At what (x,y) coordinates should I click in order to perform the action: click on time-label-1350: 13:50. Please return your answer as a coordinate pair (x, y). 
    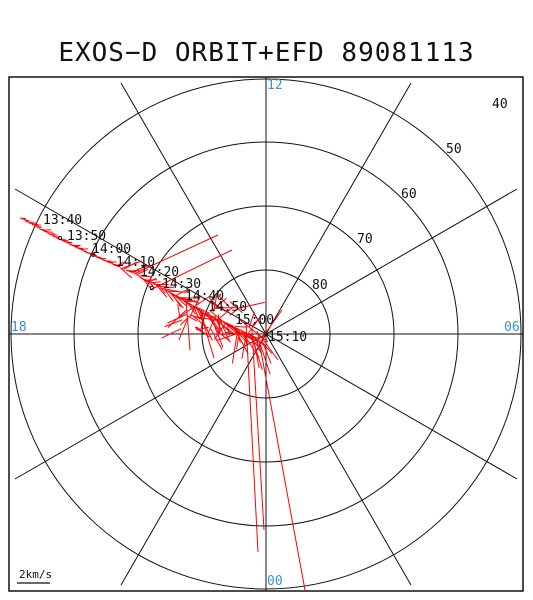
    Looking at the image, I should click on (86, 236).